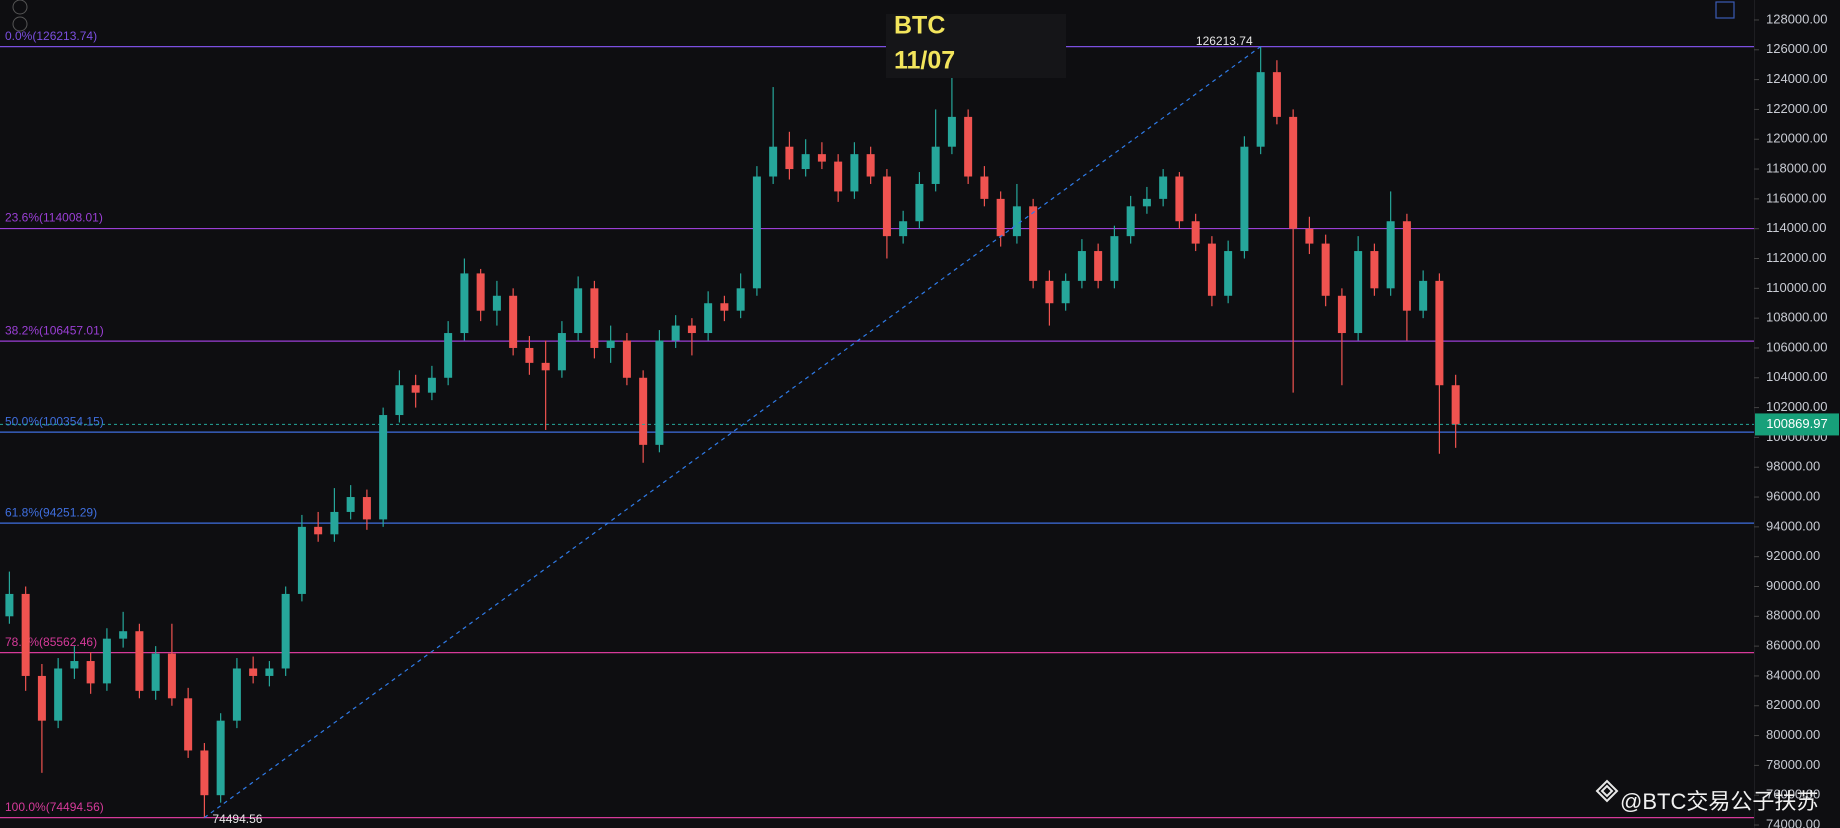 The image size is (1840, 828). What do you see at coordinates (1796, 48) in the screenshot?
I see `y-tick-label: 126000.00` at bounding box center [1796, 48].